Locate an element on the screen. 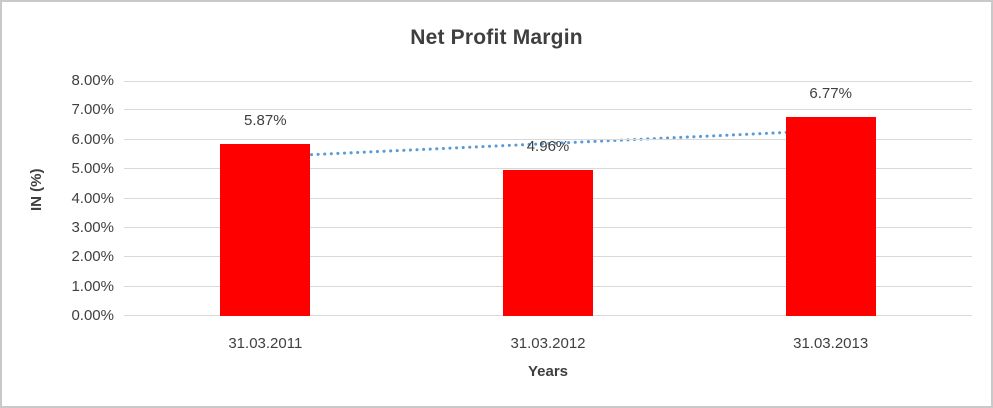  y-axis-tick-label: 8.00% is located at coordinates (92, 80).